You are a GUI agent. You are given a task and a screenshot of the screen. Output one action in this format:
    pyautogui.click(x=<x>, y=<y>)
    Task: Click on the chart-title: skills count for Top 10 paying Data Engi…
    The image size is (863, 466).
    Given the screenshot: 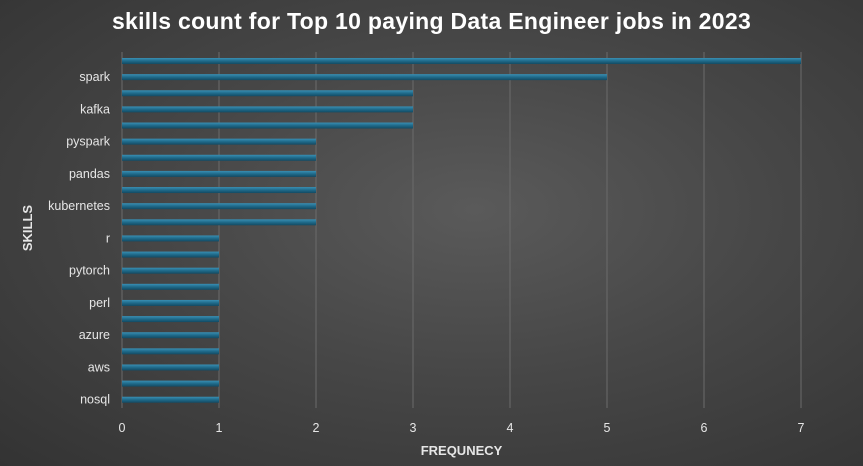 What is the action you would take?
    pyautogui.click(x=431, y=21)
    